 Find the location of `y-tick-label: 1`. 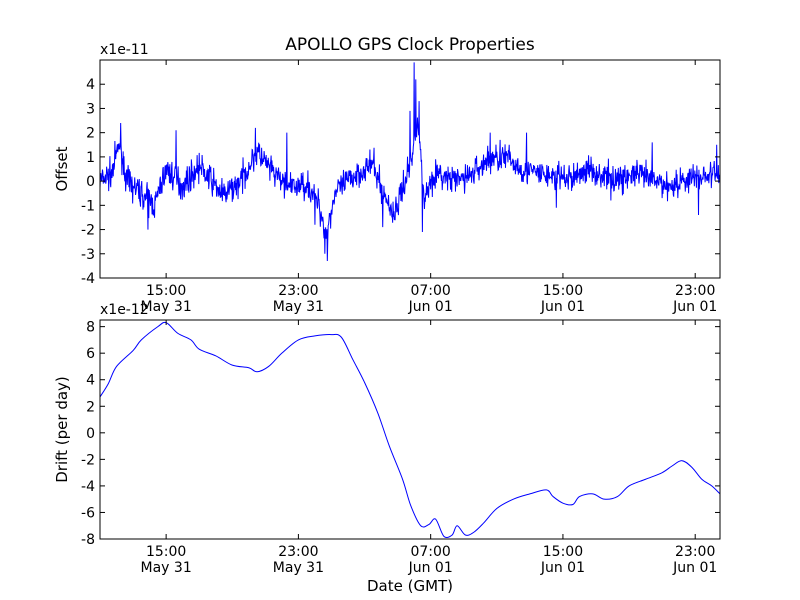

y-tick-label: 1 is located at coordinates (90, 158).